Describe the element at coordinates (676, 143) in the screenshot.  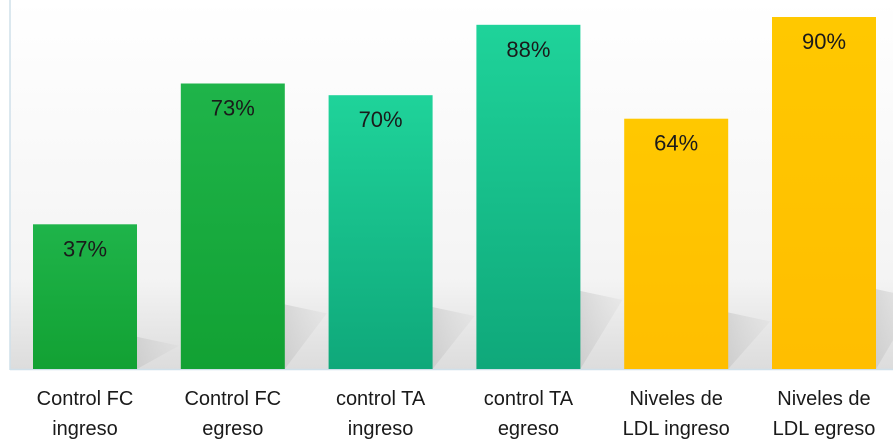
I see `bar-value-label: 64%` at that location.